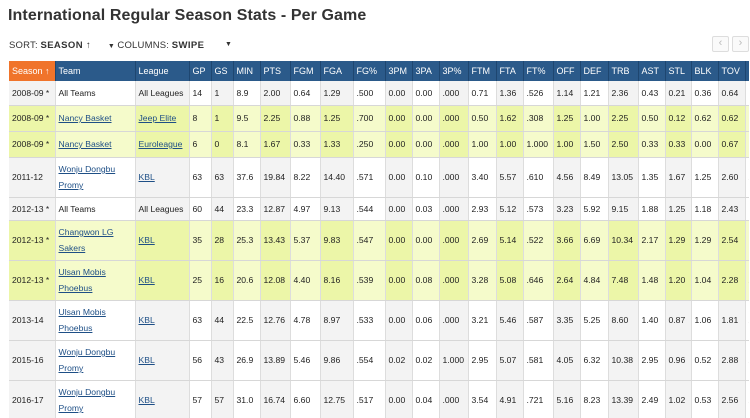 The width and height of the screenshot is (750, 418). I want to click on column-header-fg-: FG%, so click(369, 71).